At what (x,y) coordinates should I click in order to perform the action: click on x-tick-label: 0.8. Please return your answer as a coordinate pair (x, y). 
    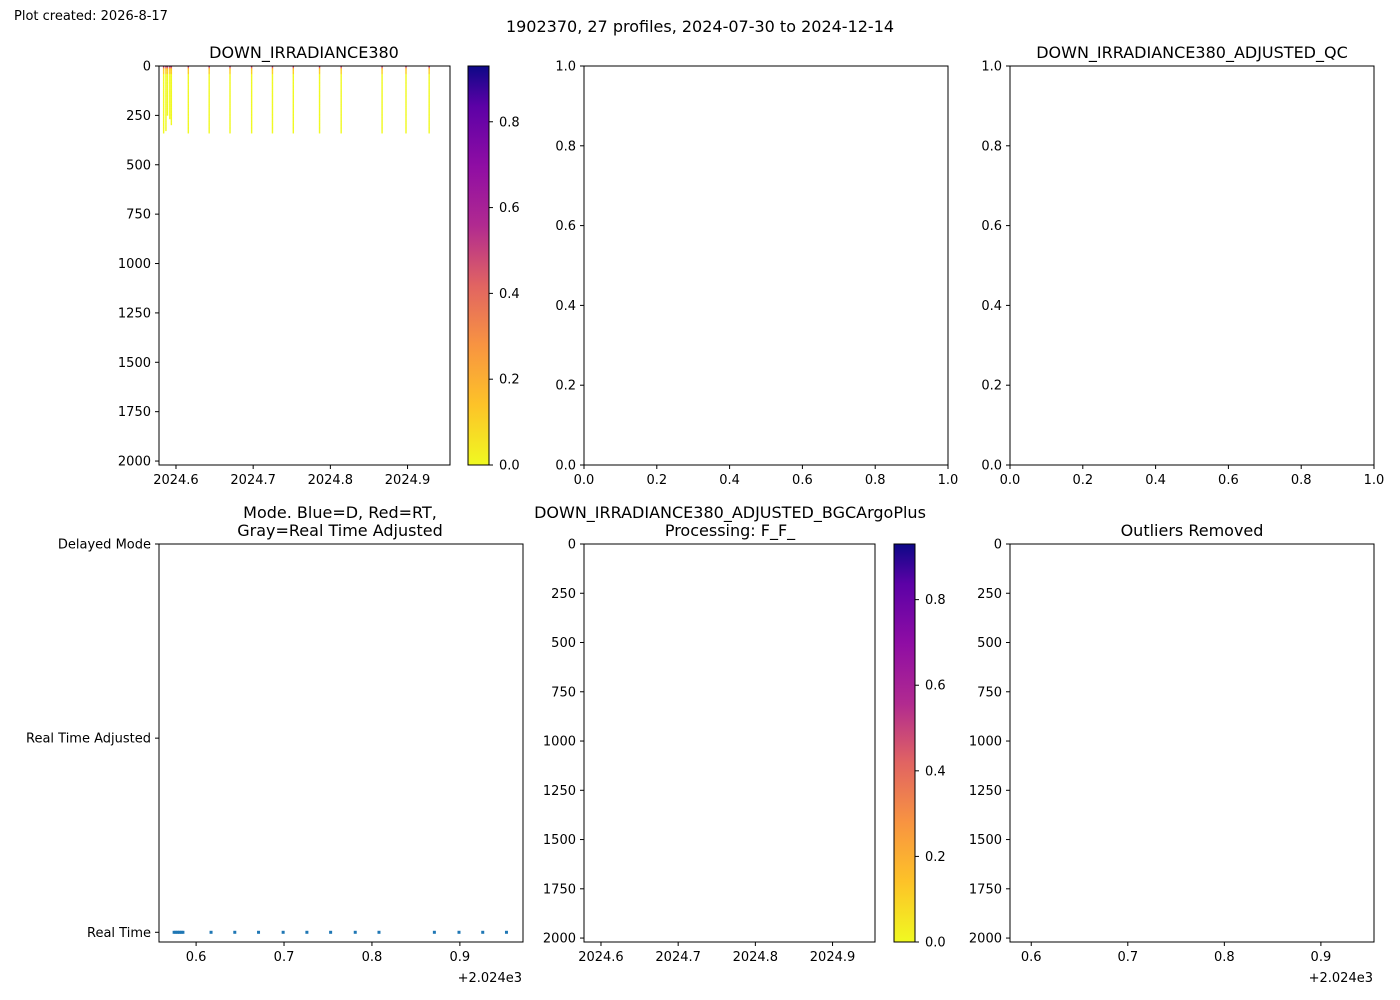
    Looking at the image, I should click on (875, 480).